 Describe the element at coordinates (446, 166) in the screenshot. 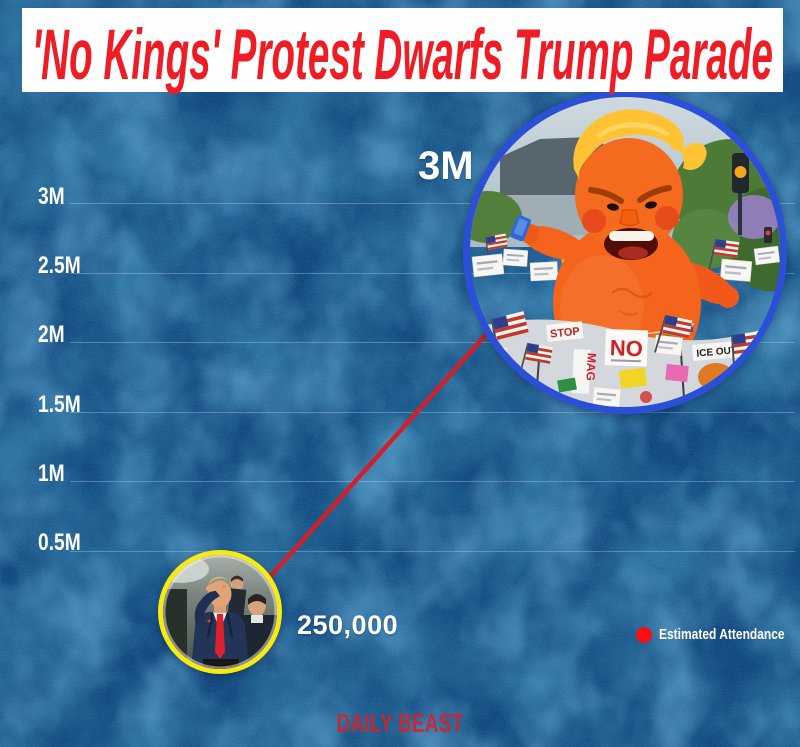

I see `protest-value-label: 3M` at that location.